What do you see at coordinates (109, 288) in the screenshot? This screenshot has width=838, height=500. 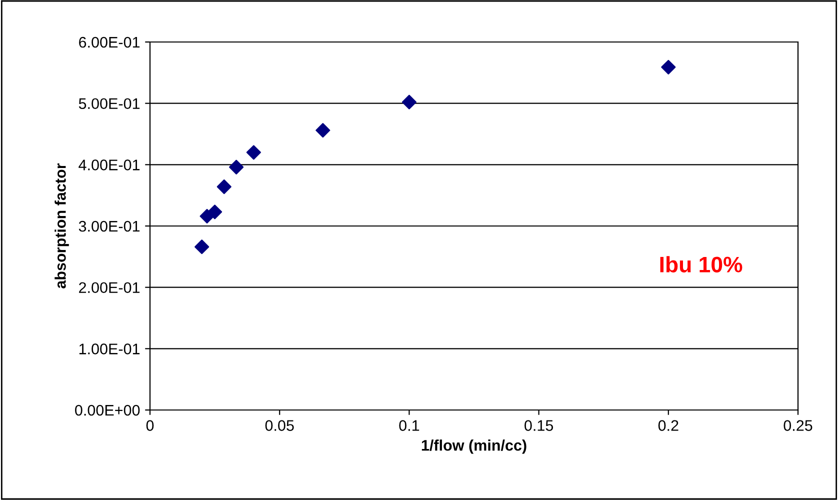 I see `y-tick-label: 2.00E-01` at bounding box center [109, 288].